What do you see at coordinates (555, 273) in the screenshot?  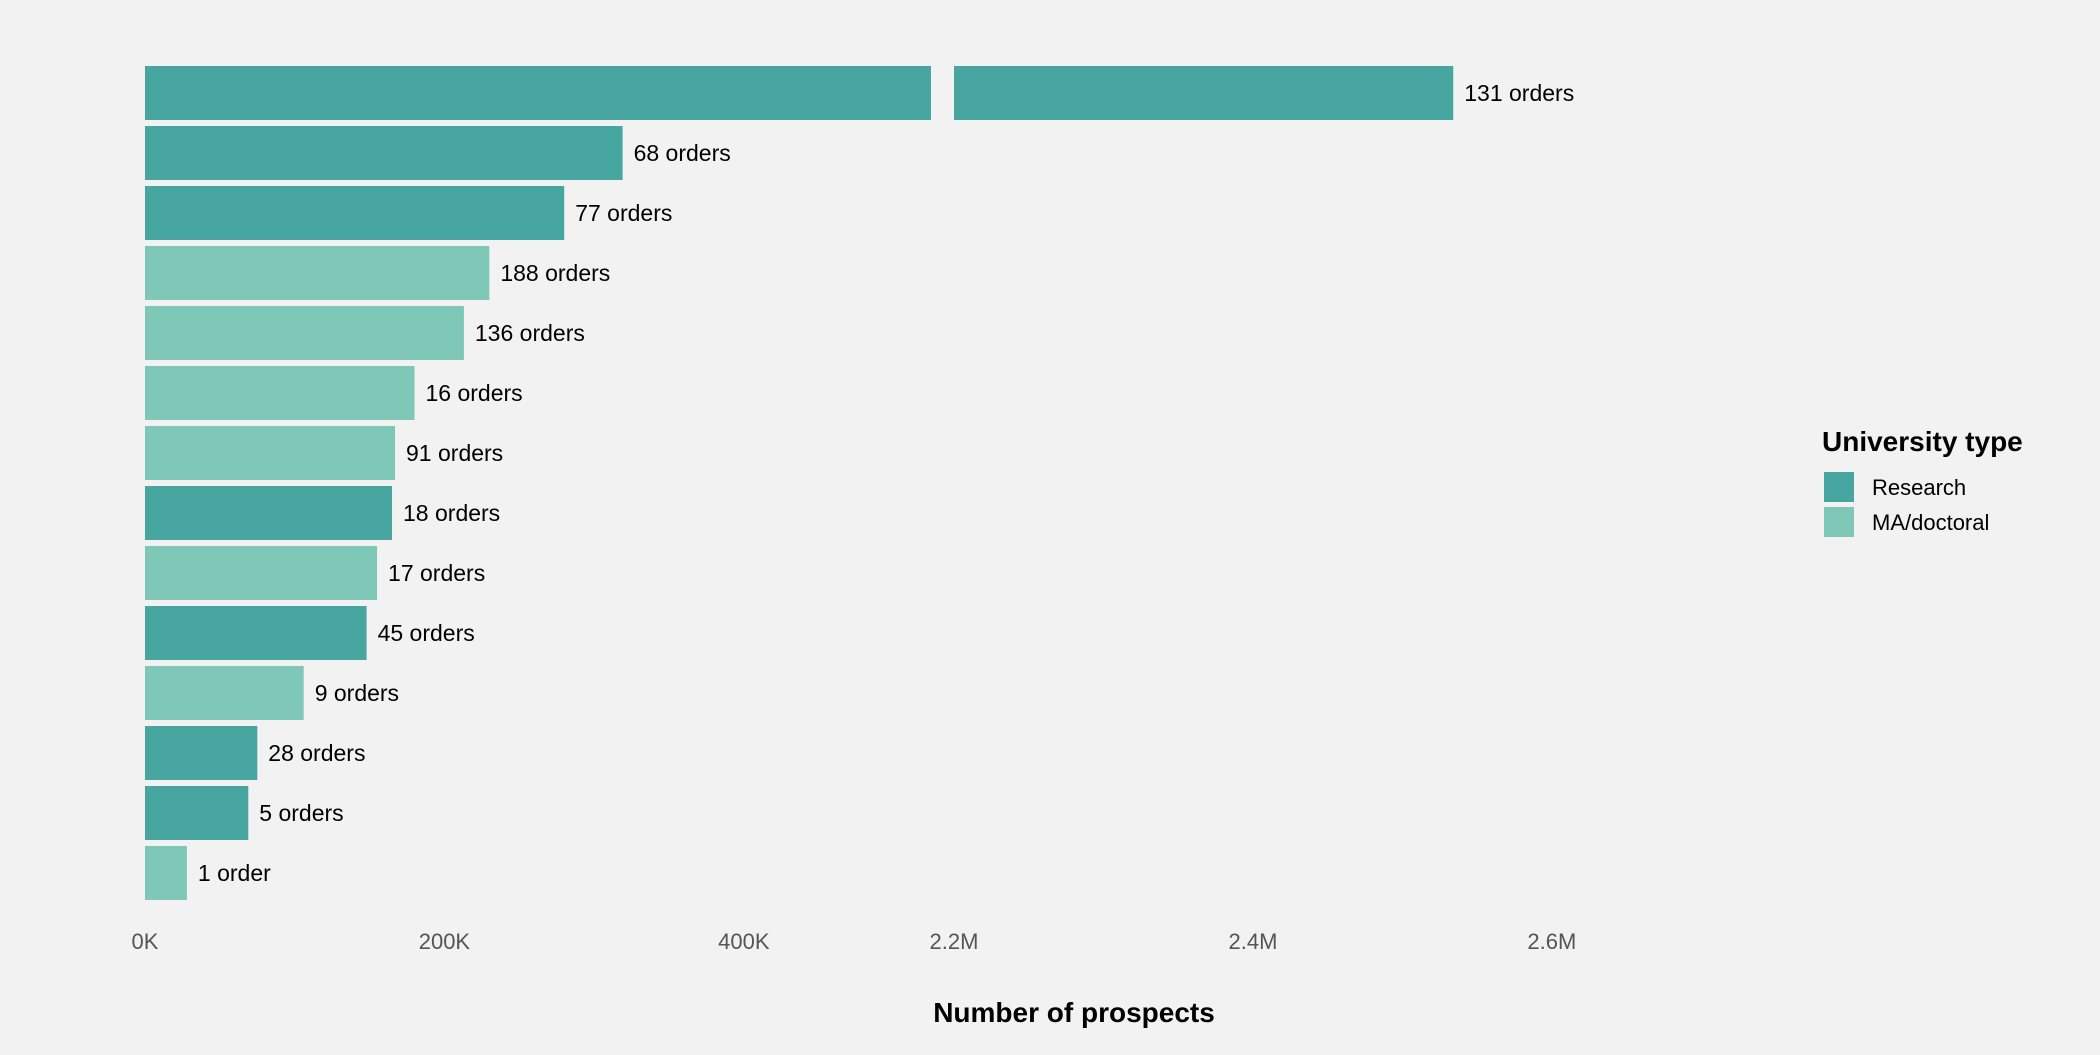 I see `bar-label: 188 orders` at bounding box center [555, 273].